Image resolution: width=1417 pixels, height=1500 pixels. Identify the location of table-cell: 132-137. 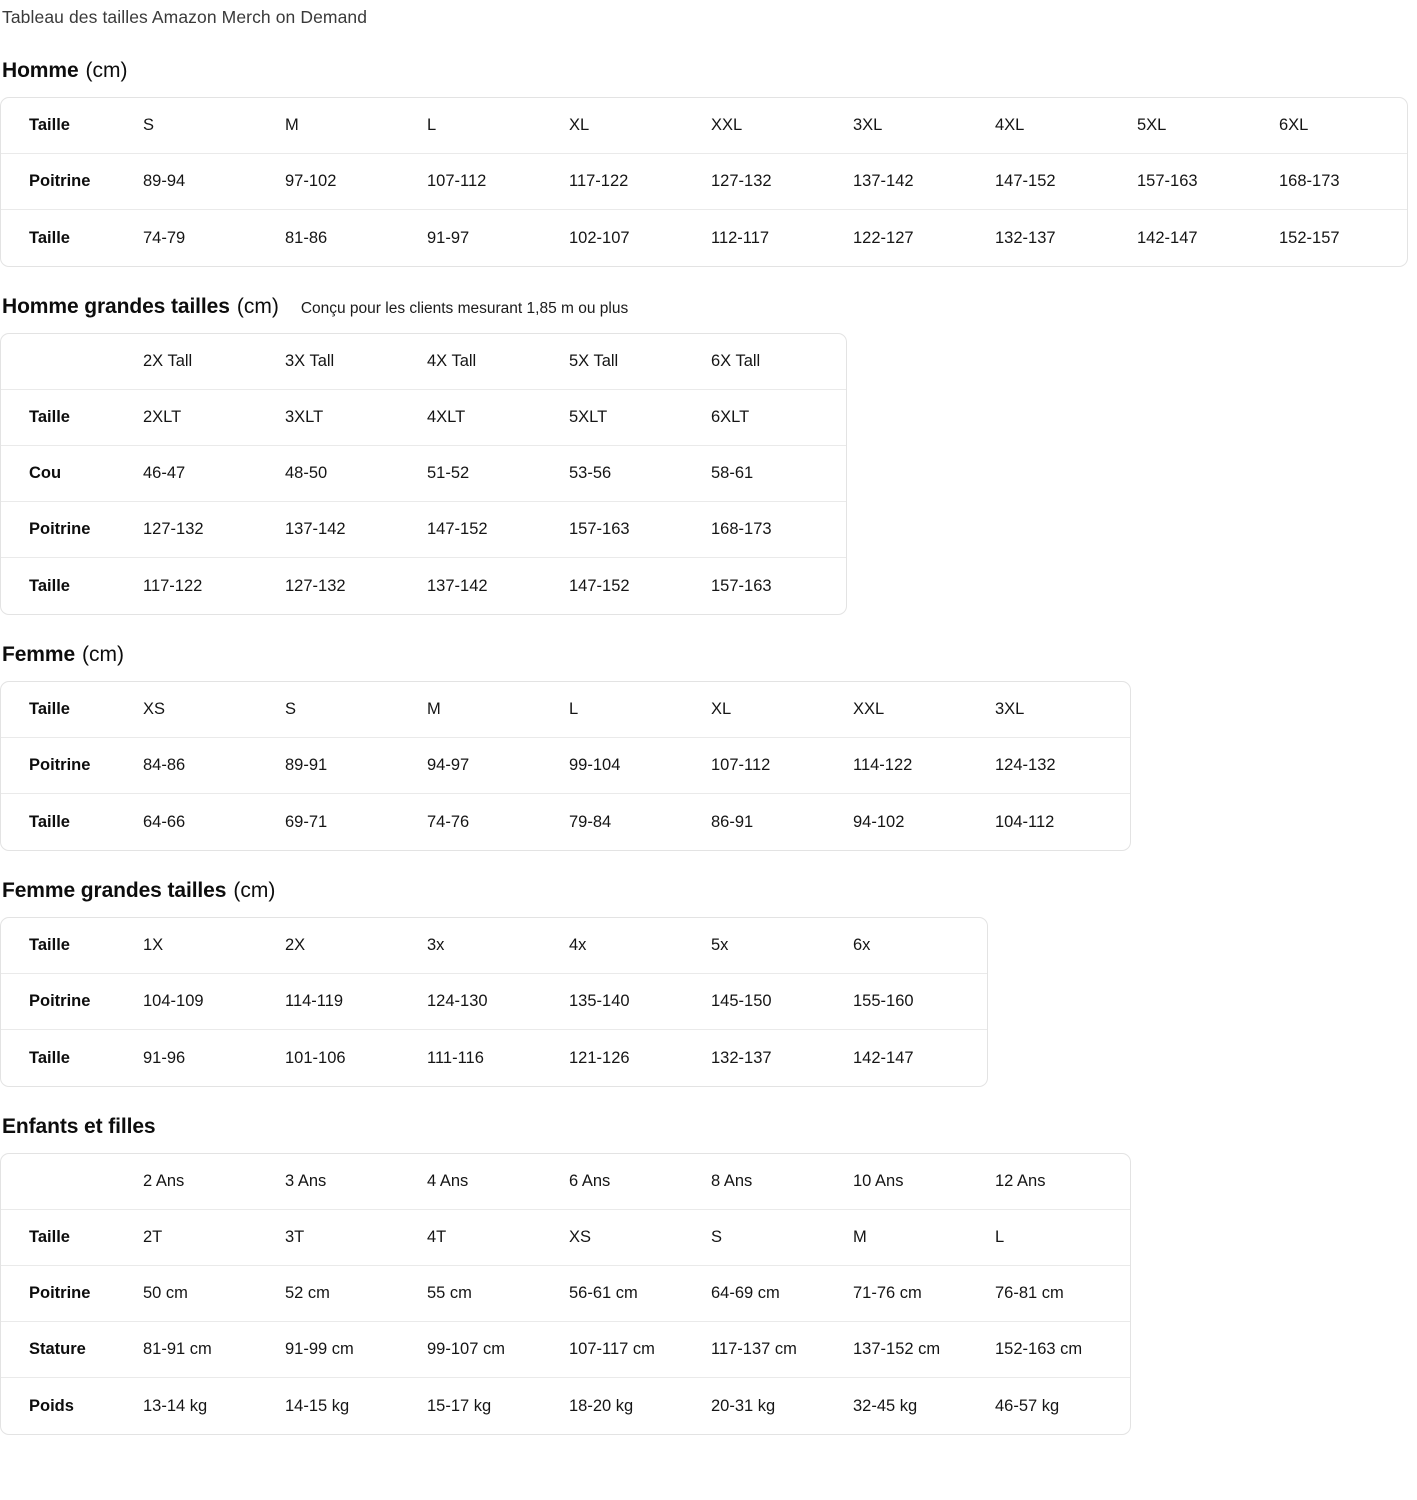
(782, 1057).